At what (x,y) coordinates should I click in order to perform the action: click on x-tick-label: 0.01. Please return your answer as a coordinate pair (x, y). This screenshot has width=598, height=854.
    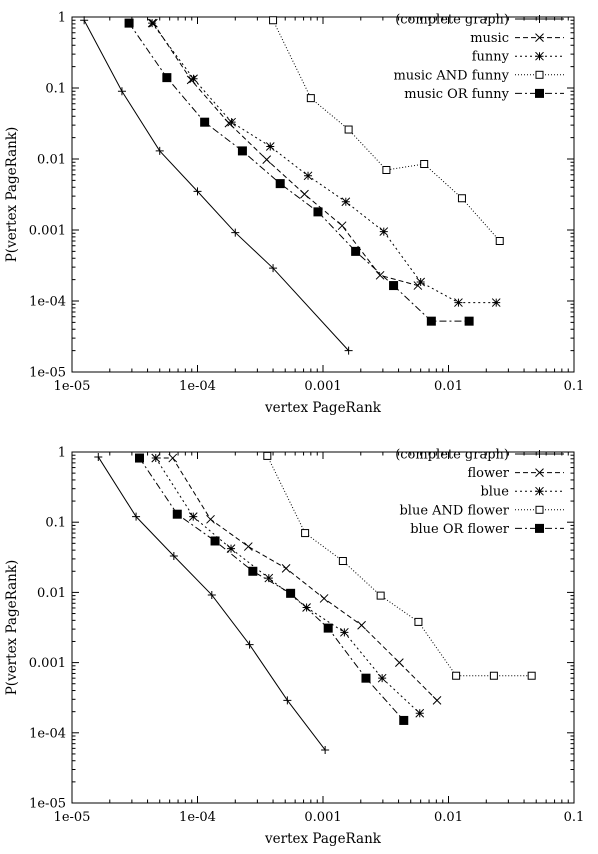
    Looking at the image, I should click on (448, 386).